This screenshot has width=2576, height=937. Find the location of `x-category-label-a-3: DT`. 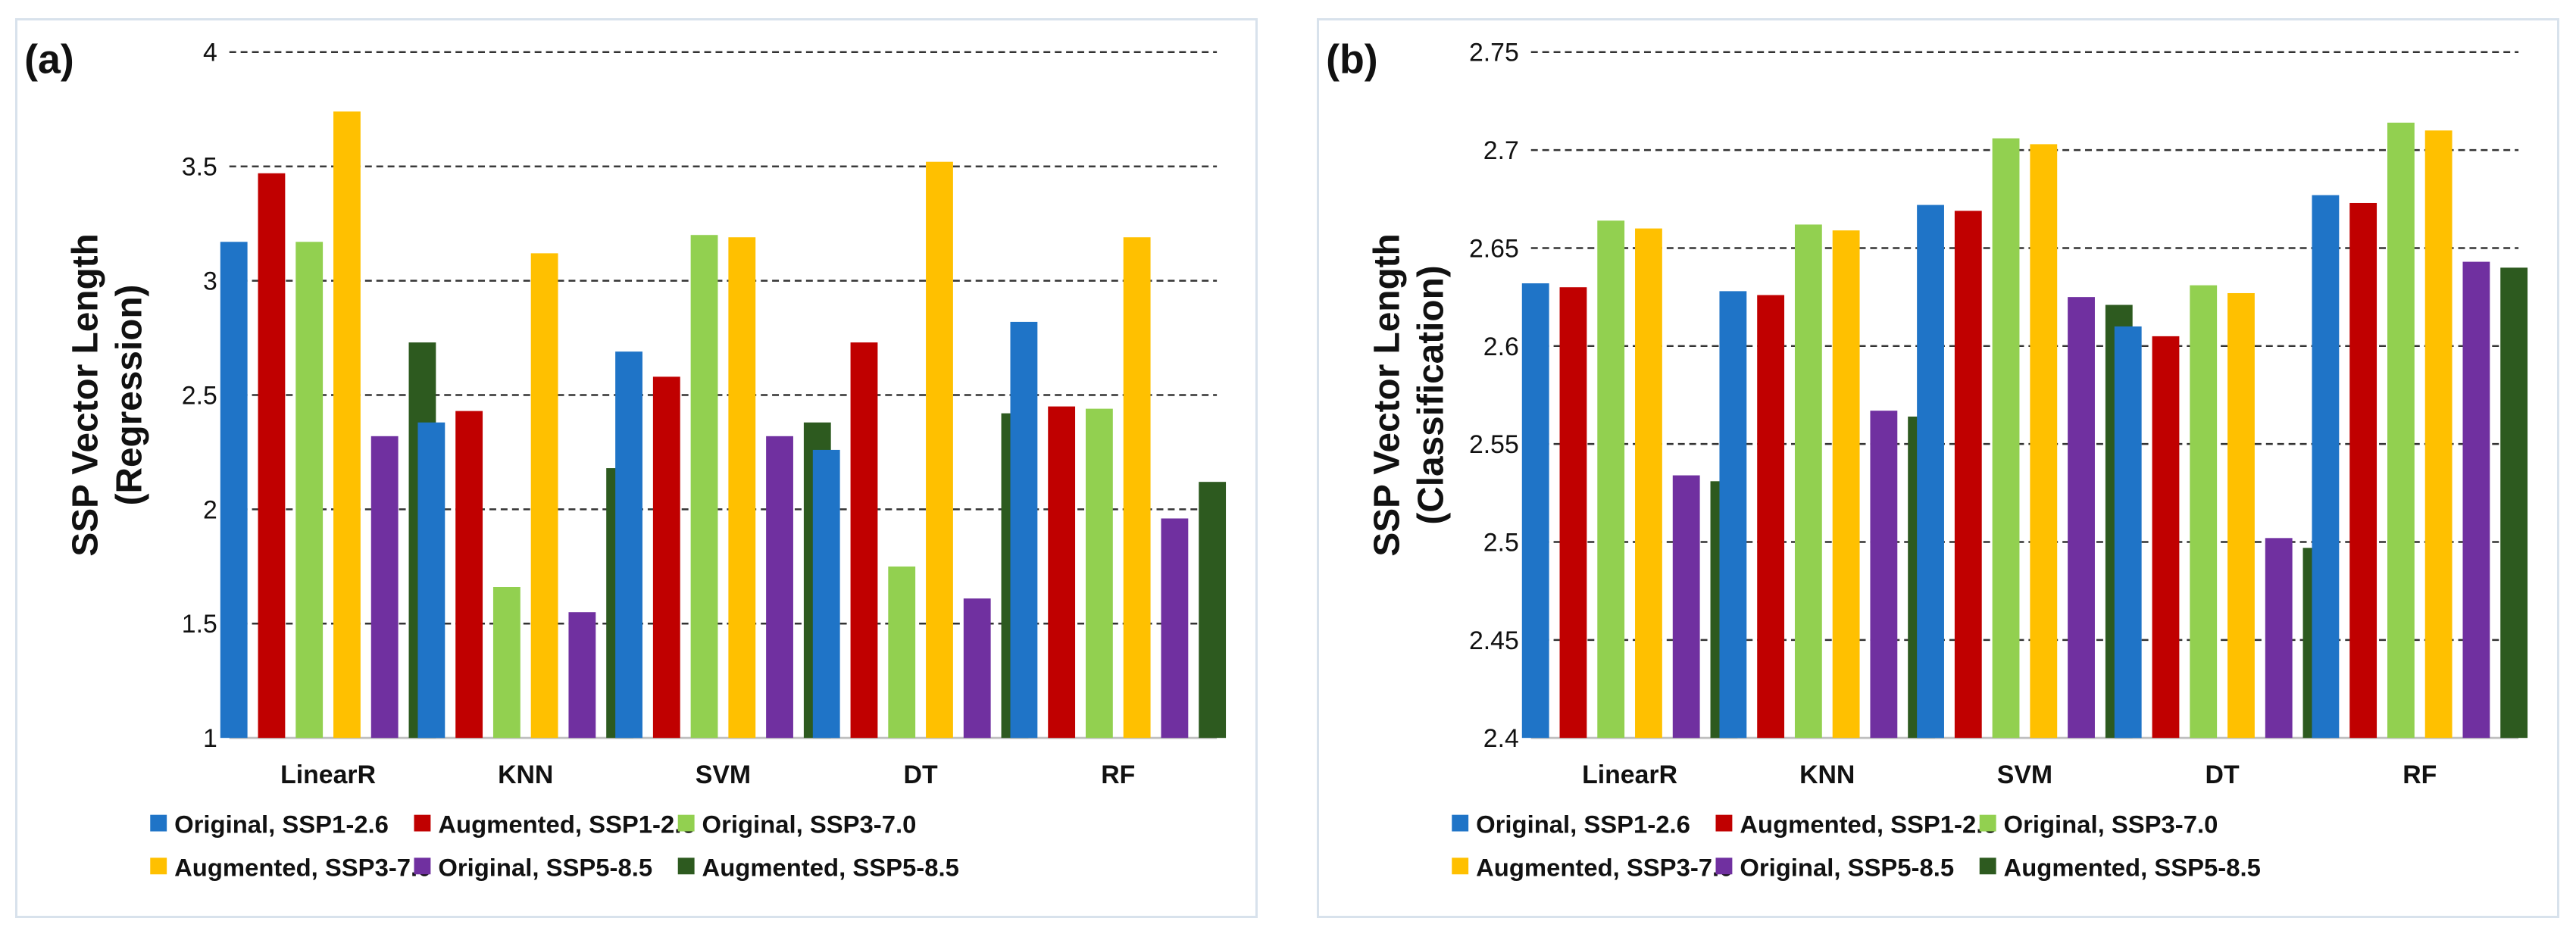

x-category-label-a-3: DT is located at coordinates (921, 775).